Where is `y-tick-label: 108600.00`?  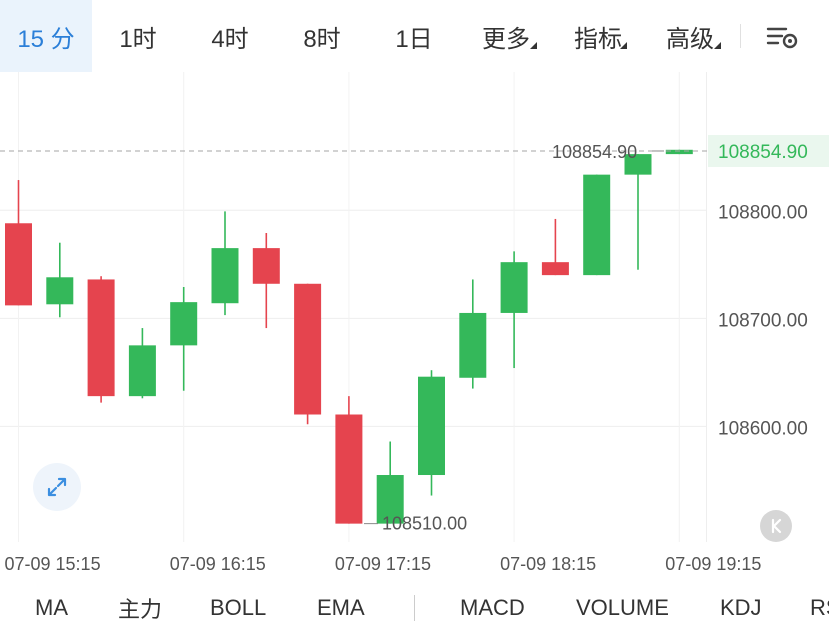 y-tick-label: 108600.00 is located at coordinates (763, 428).